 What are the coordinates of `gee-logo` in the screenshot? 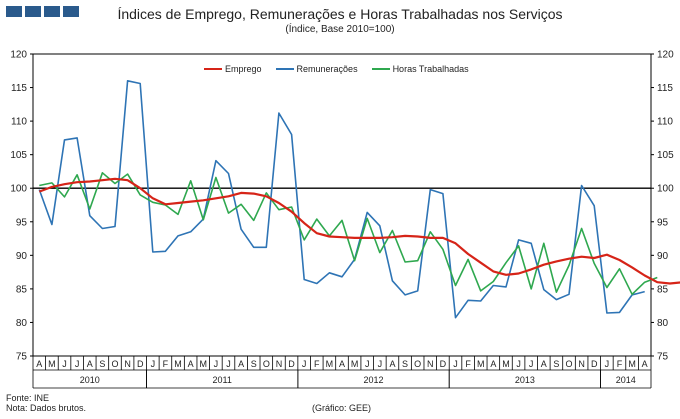 It's located at (42, 11).